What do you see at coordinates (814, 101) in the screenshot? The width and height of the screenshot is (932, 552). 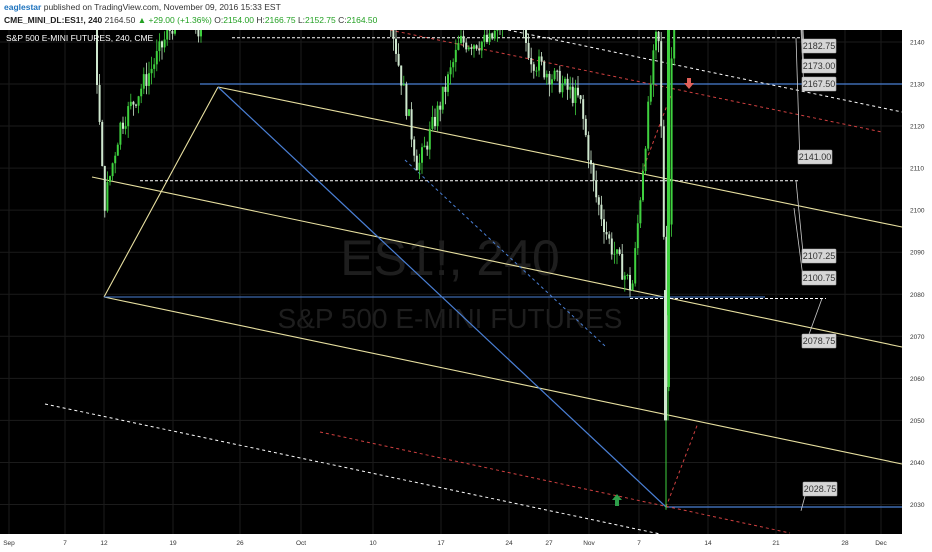 I see `price-tag: 2141.00` at bounding box center [814, 101].